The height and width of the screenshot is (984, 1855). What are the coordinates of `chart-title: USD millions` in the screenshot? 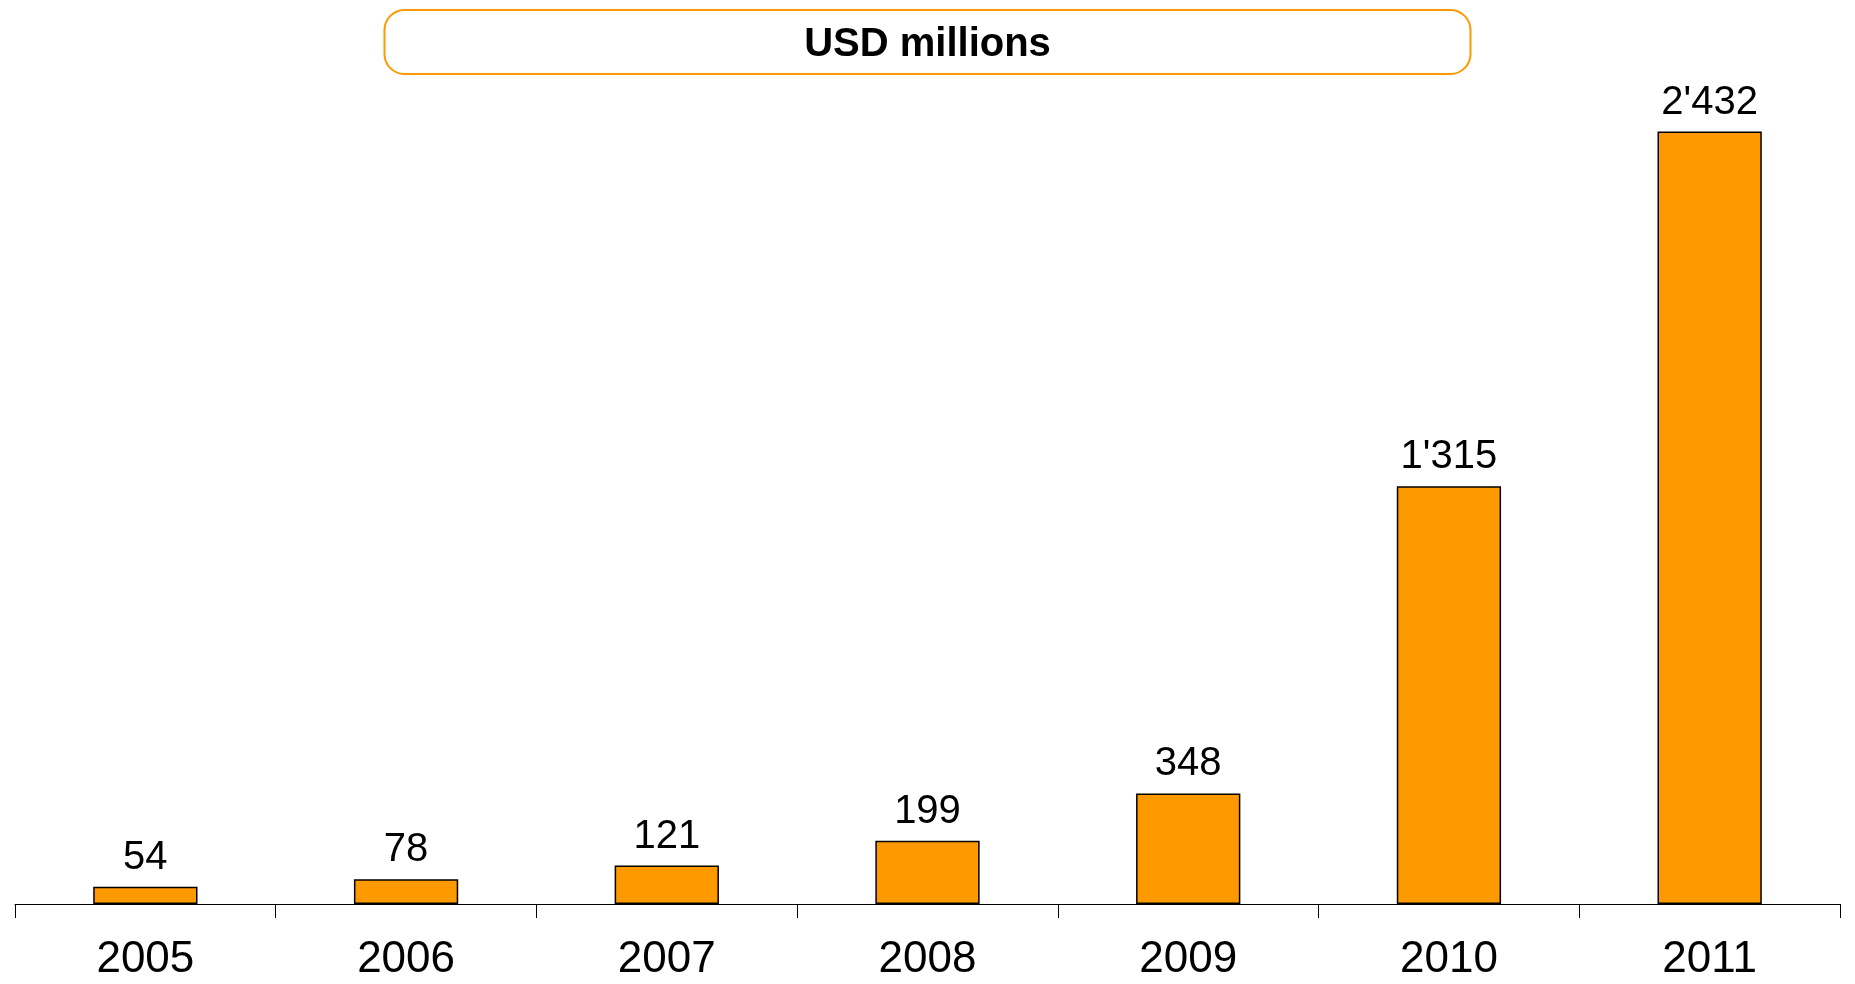 It's located at (927, 42).